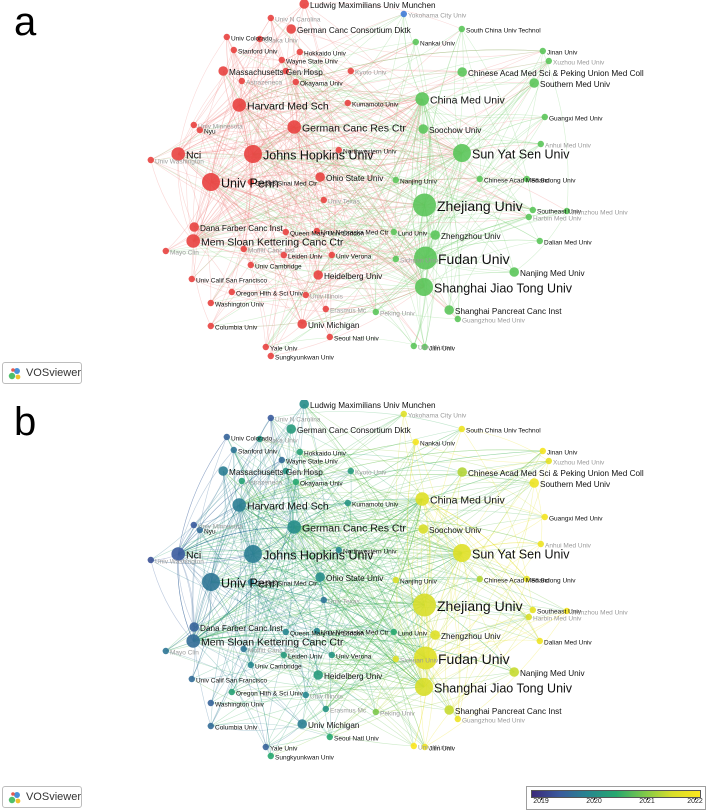  What do you see at coordinates (331, 255) in the screenshot?
I see `node-univ-verona` at bounding box center [331, 255].